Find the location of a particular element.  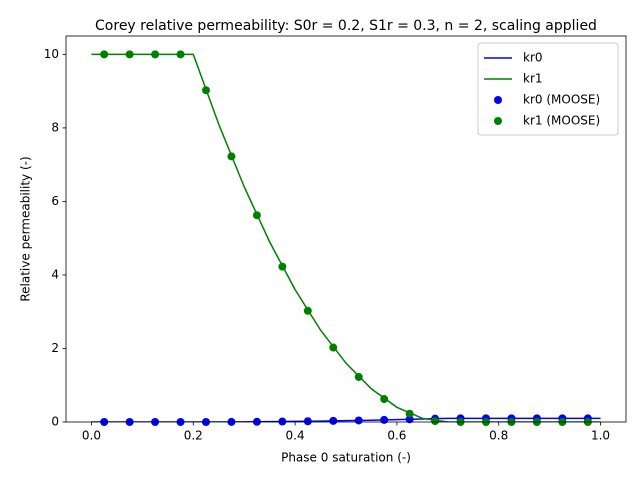

legend-label: kr1 is located at coordinates (533, 79).